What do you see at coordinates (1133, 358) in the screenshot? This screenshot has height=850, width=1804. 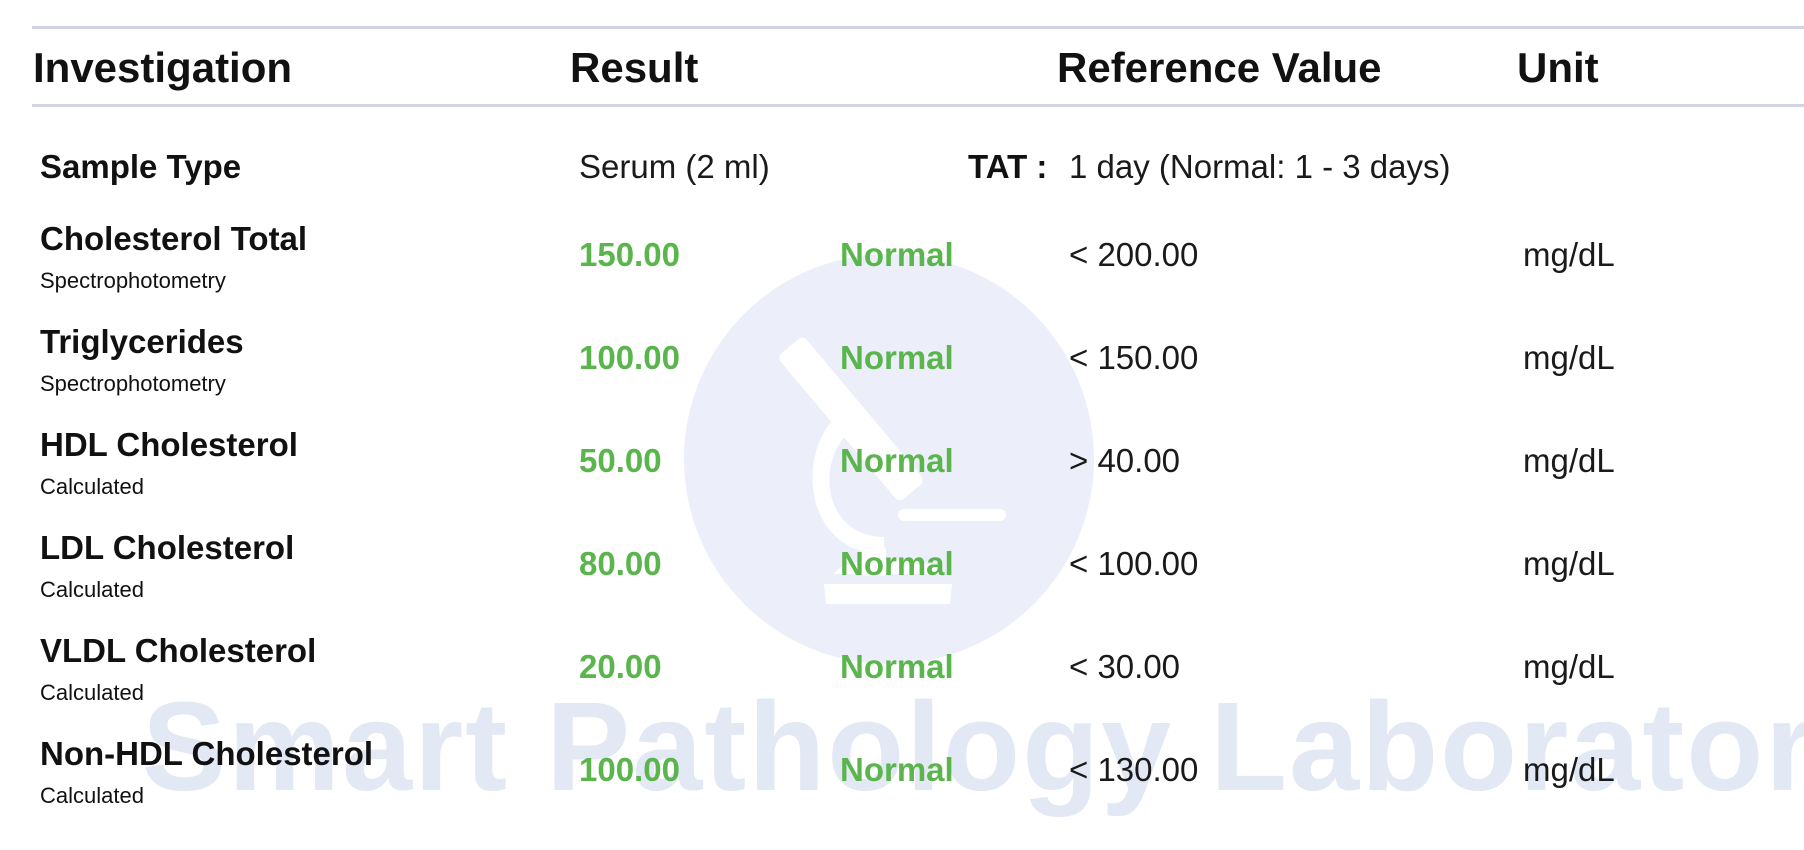 I see `reference-value: < 150.00` at bounding box center [1133, 358].